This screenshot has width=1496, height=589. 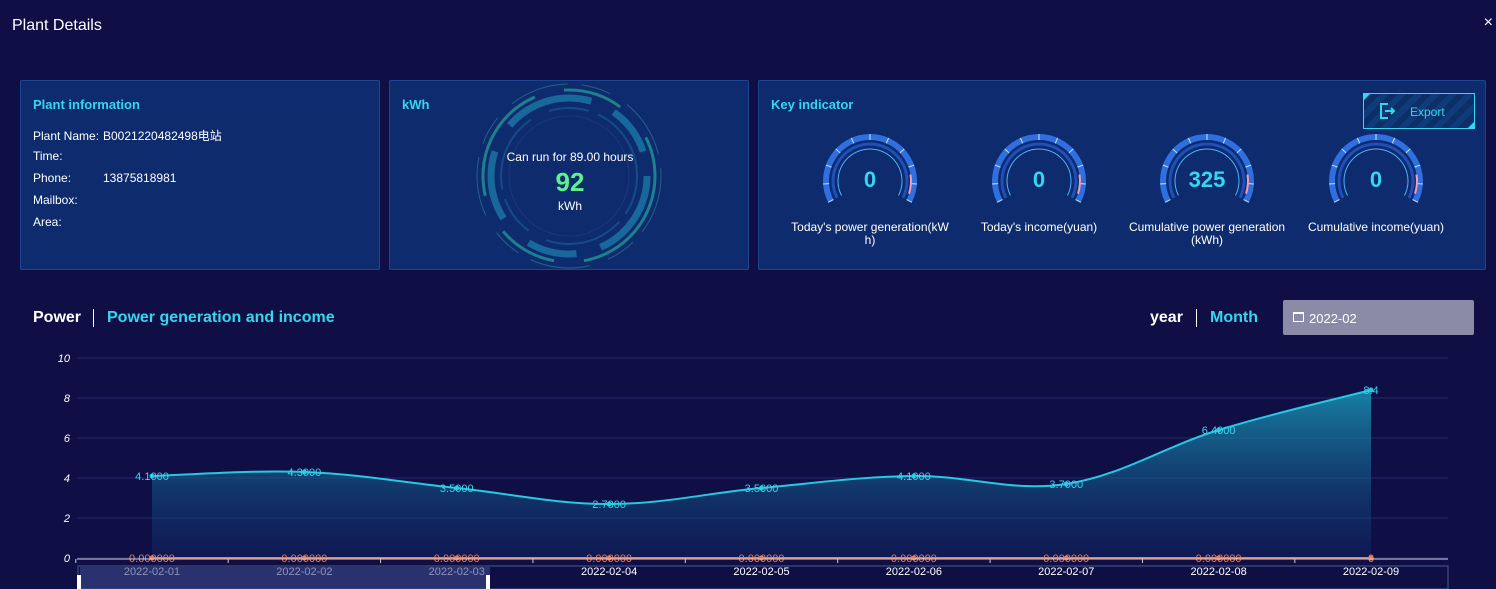 I want to click on export-icon, so click(x=1388, y=111).